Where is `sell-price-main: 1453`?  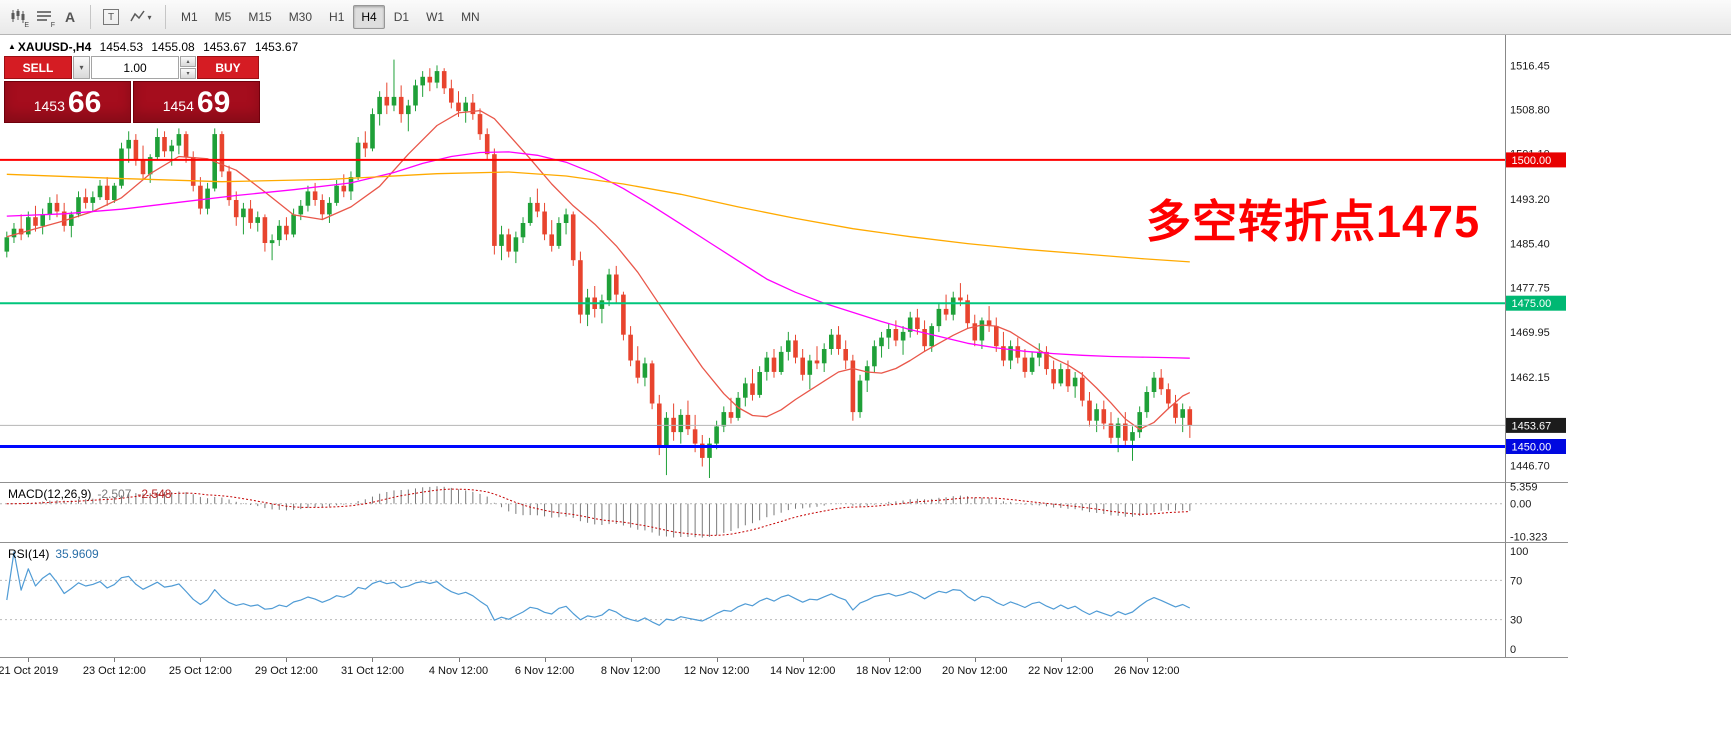
sell-price-main: 1453 is located at coordinates (49, 106).